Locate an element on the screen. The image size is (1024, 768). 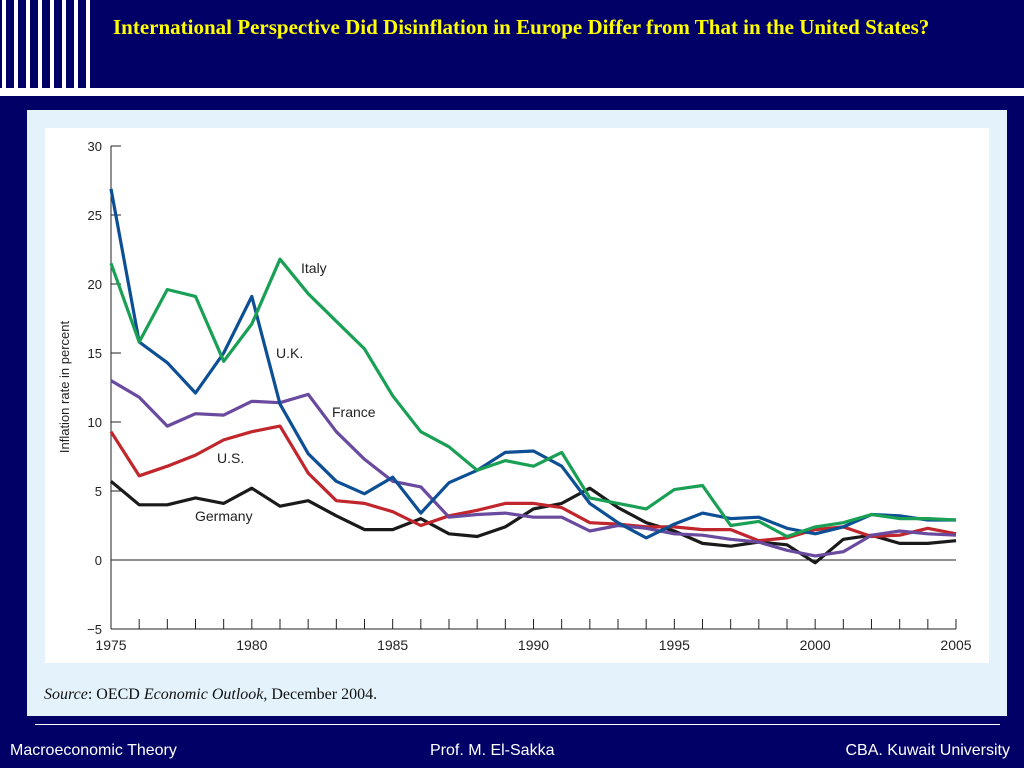
source-org: : OECD is located at coordinates (115, 694).